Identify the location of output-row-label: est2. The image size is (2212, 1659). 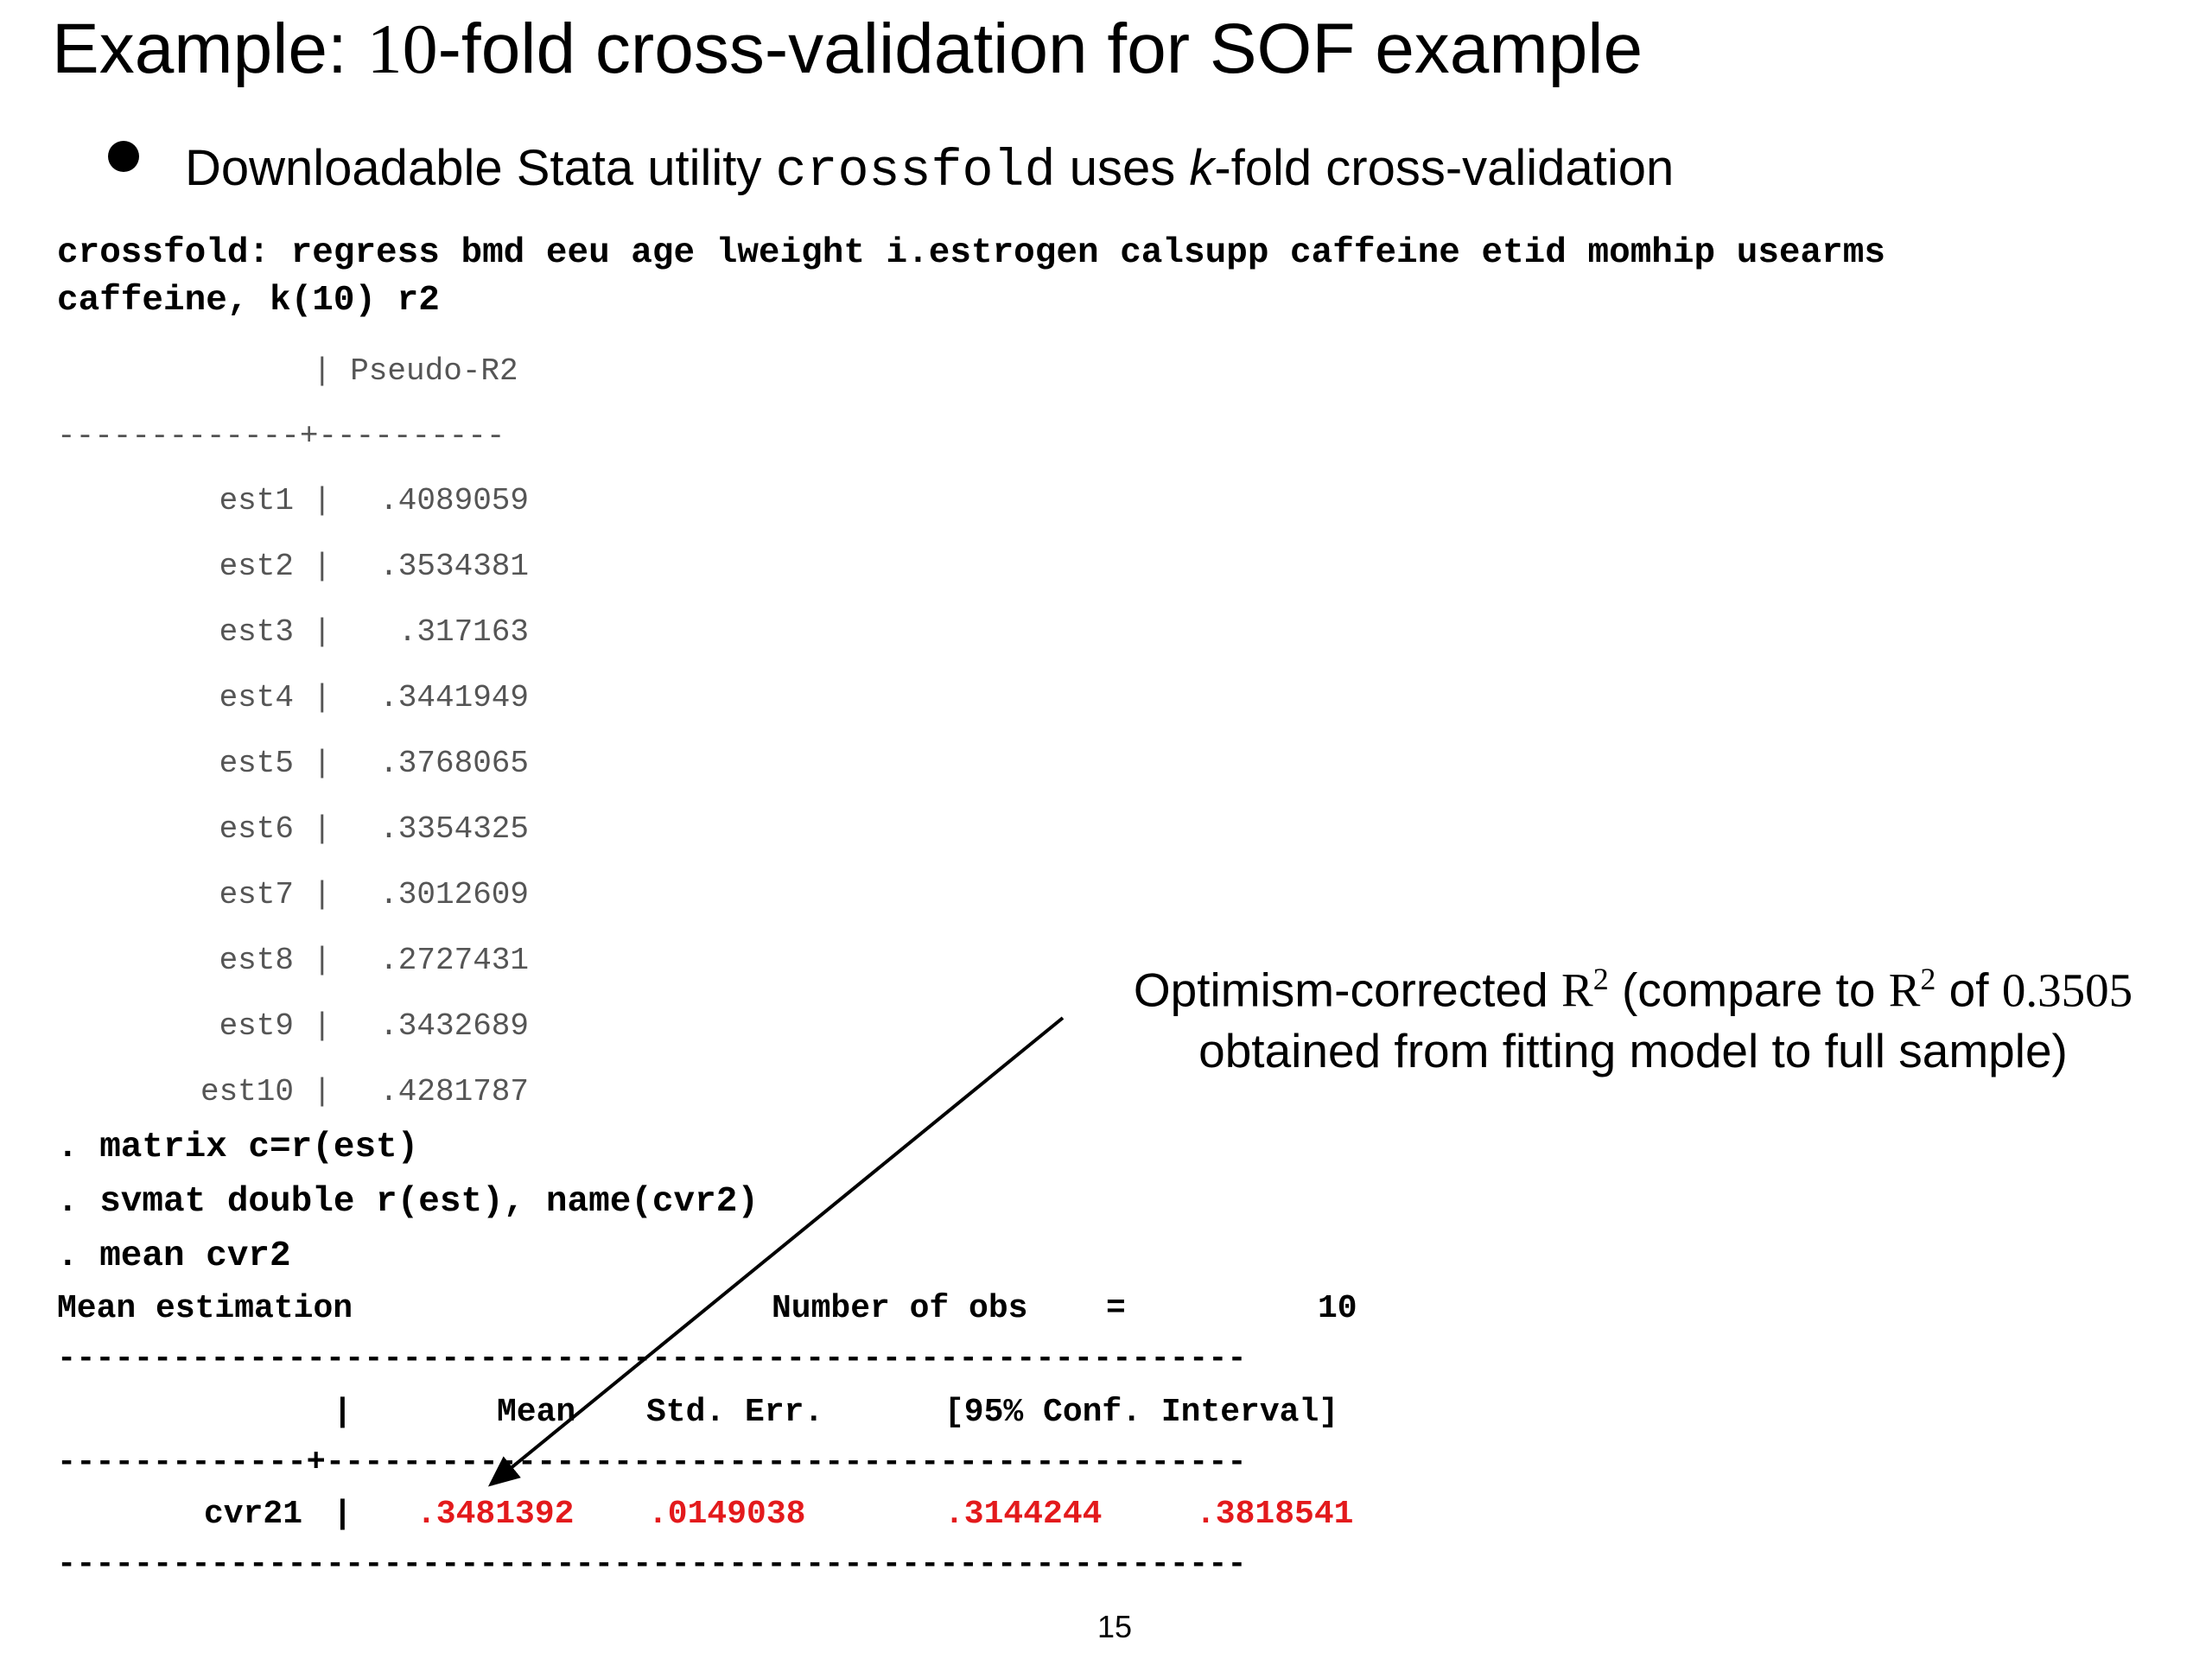
(256, 566).